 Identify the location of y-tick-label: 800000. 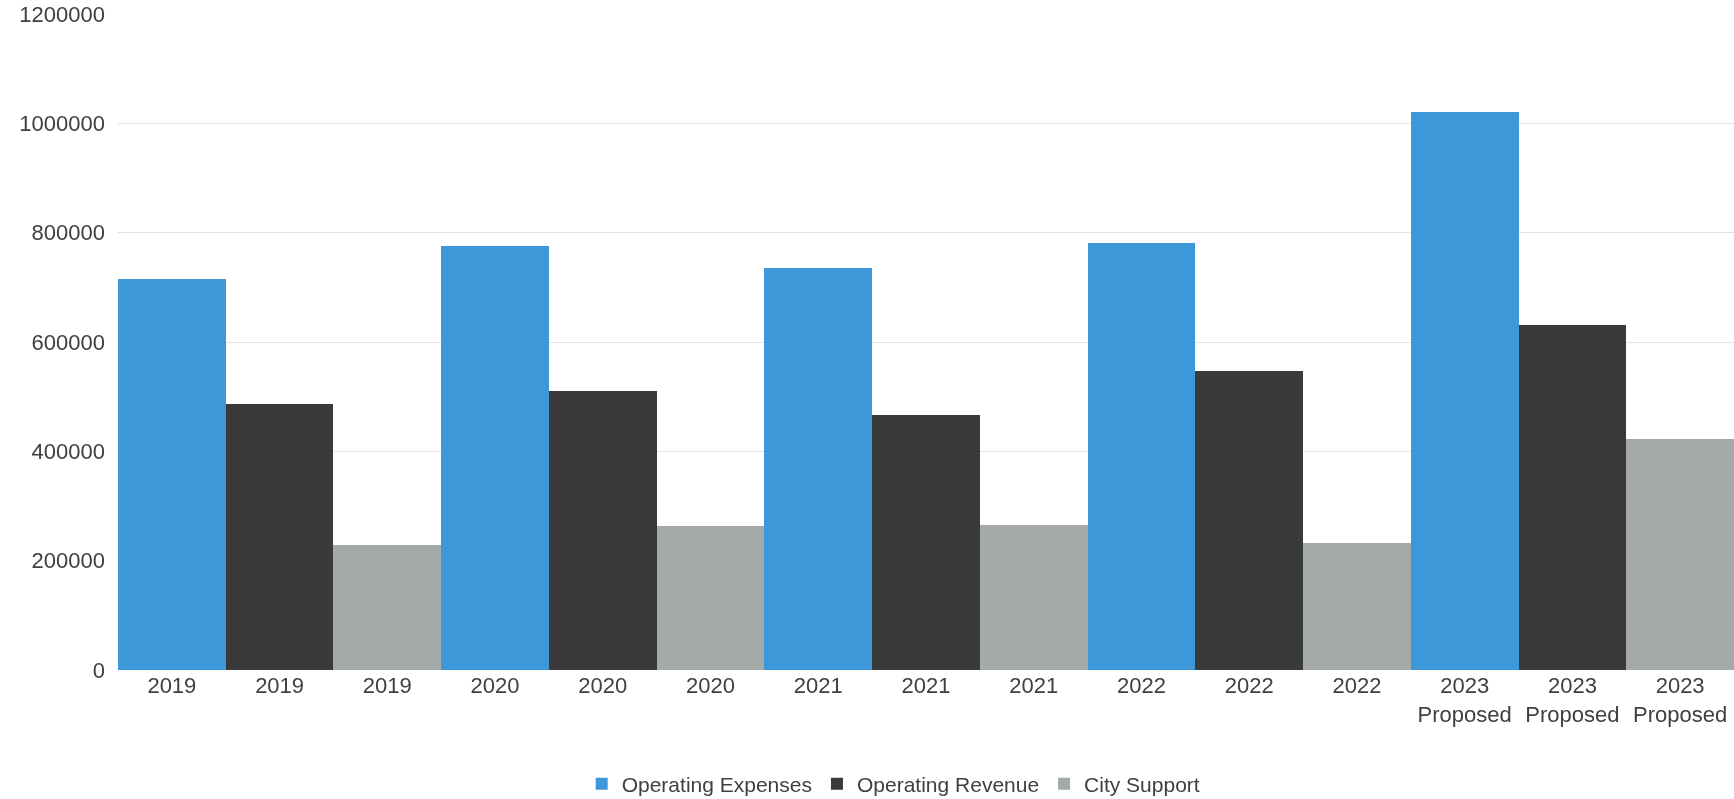
(68, 233).